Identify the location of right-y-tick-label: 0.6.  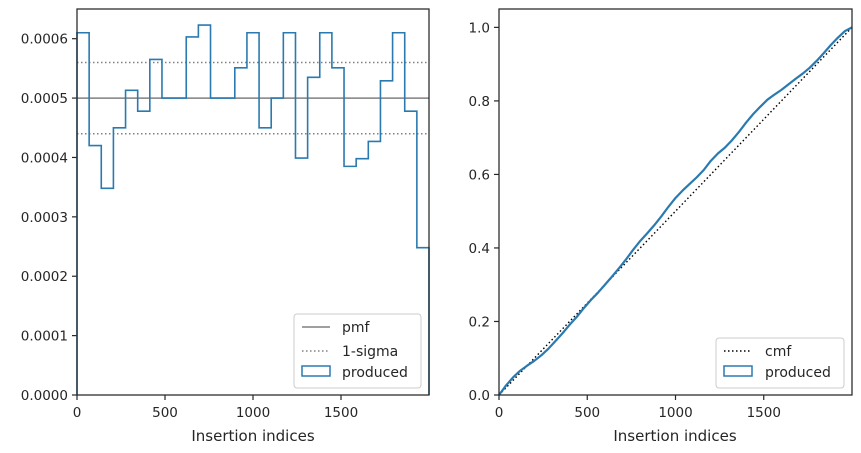
(479, 175).